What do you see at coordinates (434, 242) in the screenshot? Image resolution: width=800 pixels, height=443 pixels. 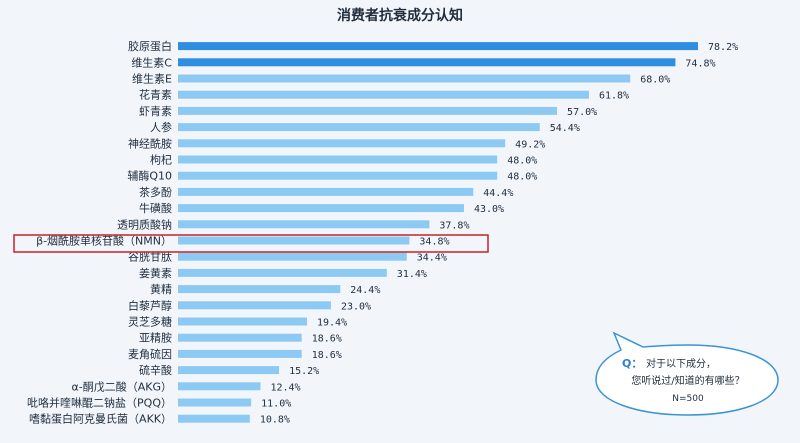 I see `value-label: 34.8%` at bounding box center [434, 242].